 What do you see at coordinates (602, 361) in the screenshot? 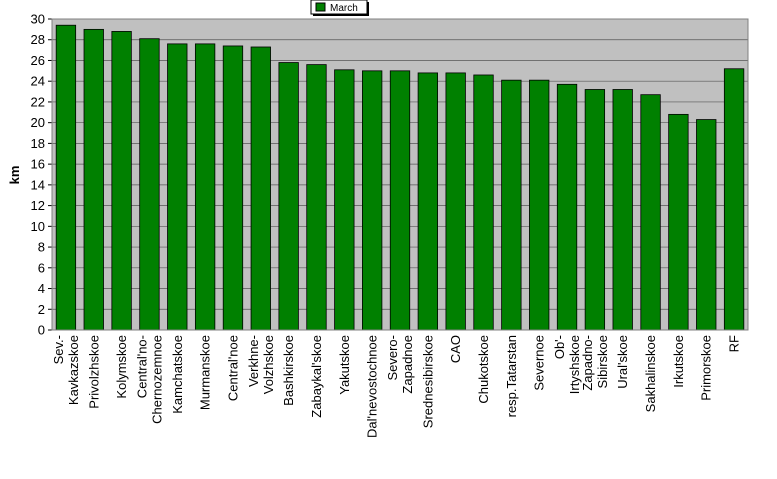
I see `x-tick-label: Sibirskoe` at bounding box center [602, 361].